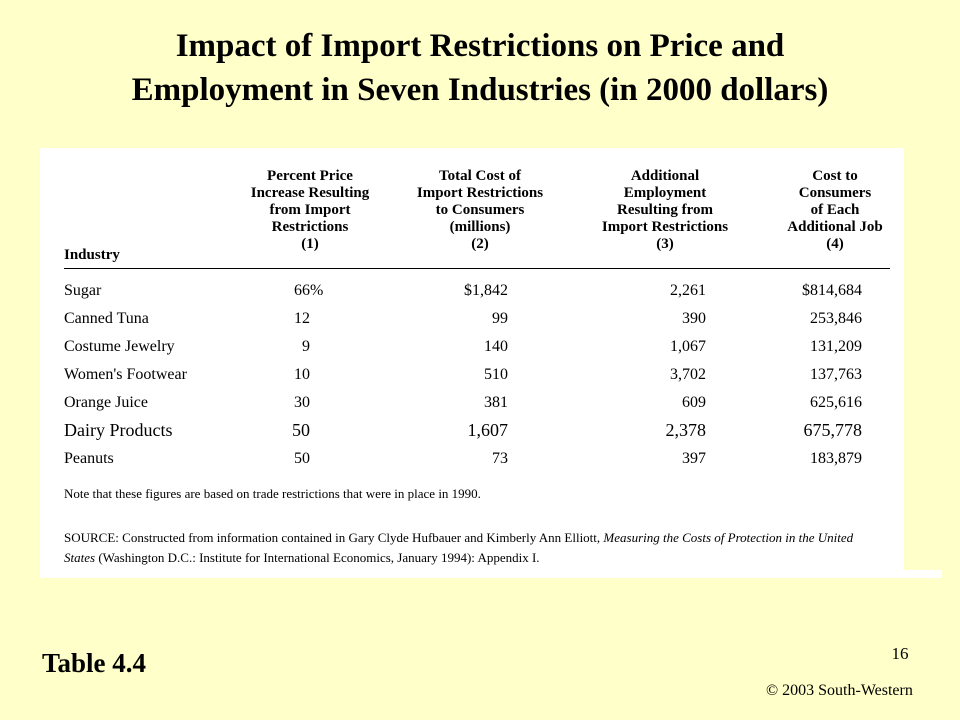 Image resolution: width=960 pixels, height=720 pixels. I want to click on jobs-cell: 2,378, so click(686, 430).